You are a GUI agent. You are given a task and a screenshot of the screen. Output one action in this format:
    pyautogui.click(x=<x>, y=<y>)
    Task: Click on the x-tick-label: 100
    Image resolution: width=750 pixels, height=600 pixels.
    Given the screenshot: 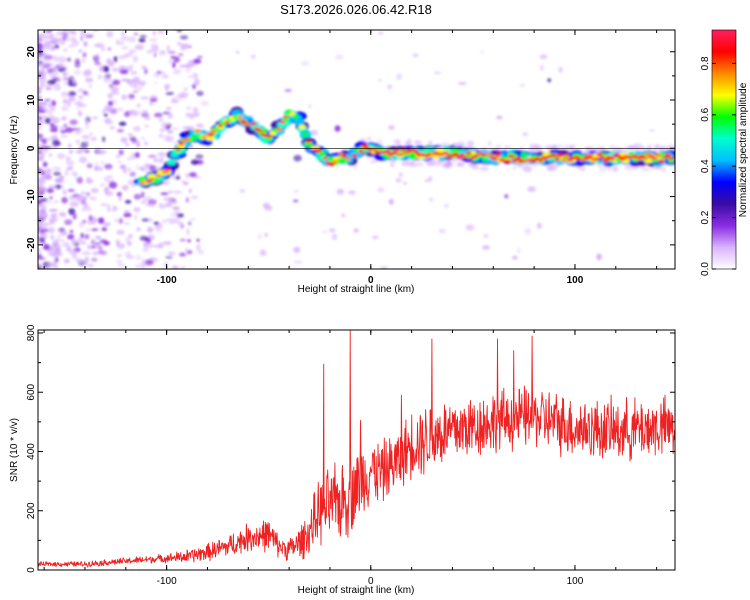 What is the action you would take?
    pyautogui.click(x=575, y=280)
    